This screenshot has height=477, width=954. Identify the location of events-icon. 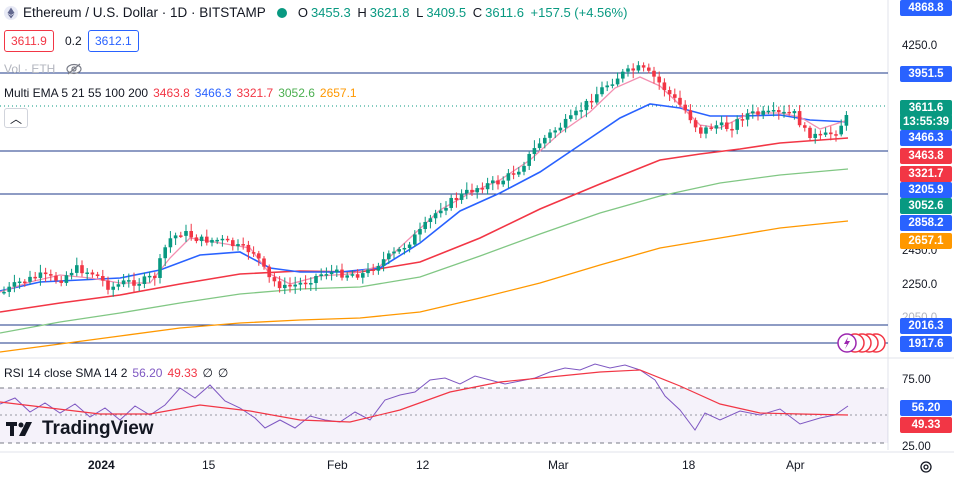
(861, 343).